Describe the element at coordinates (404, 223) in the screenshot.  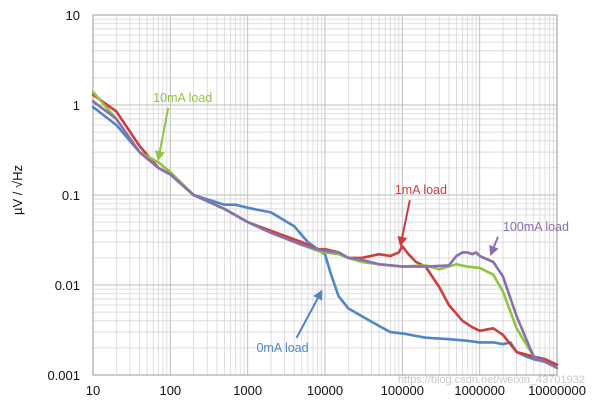
I see `annotation-arrow-1ma-load` at that location.